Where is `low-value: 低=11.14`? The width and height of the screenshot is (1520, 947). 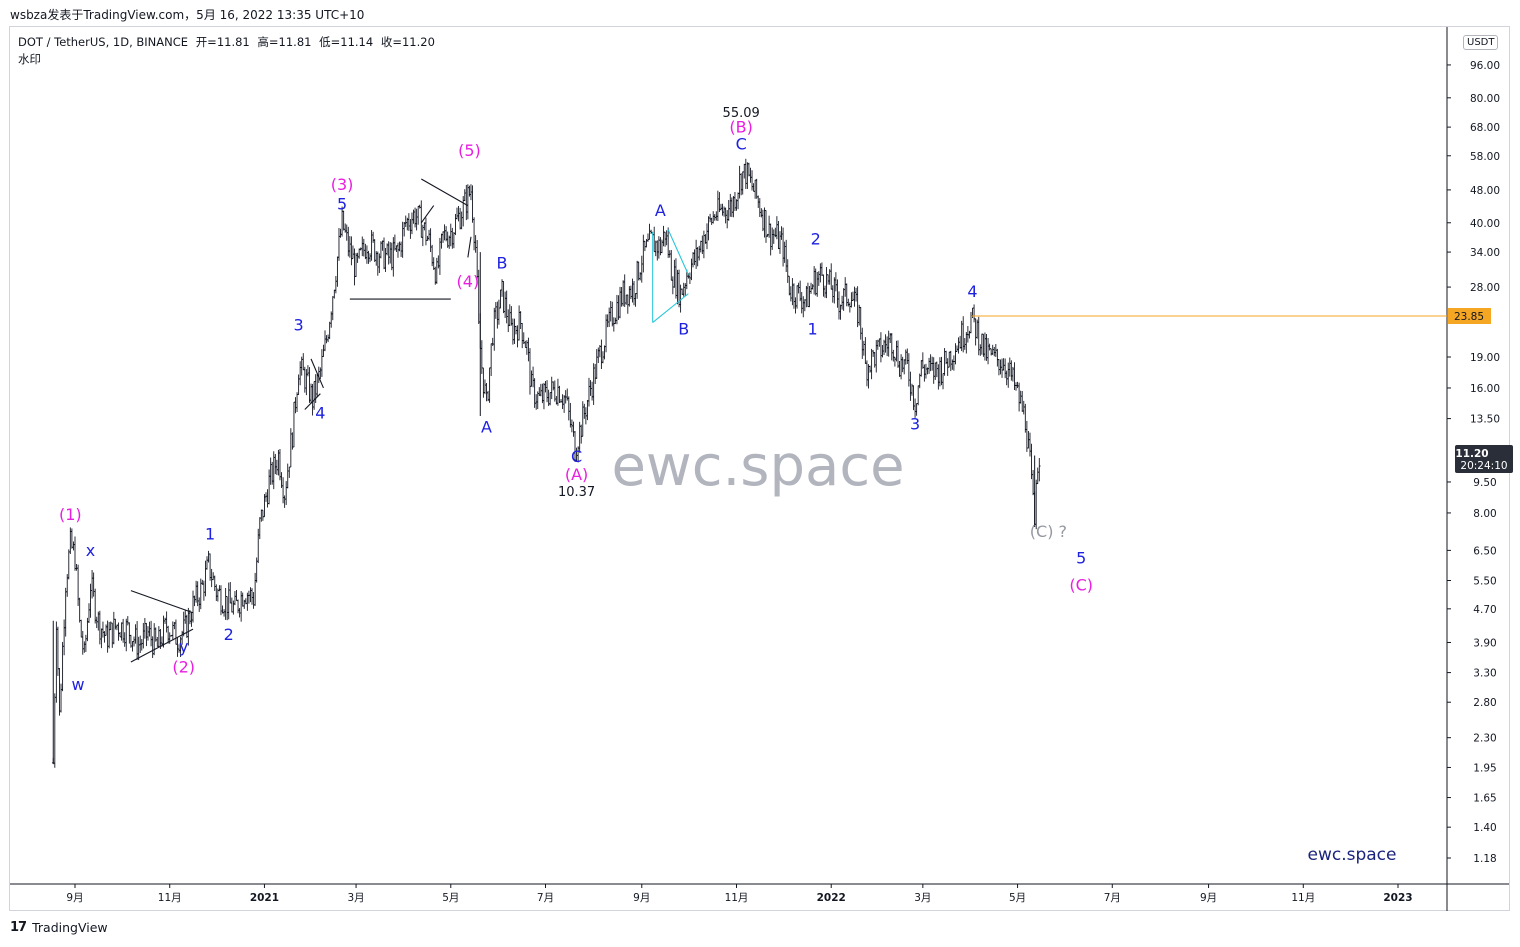
low-value: 低=11.14 is located at coordinates (346, 42).